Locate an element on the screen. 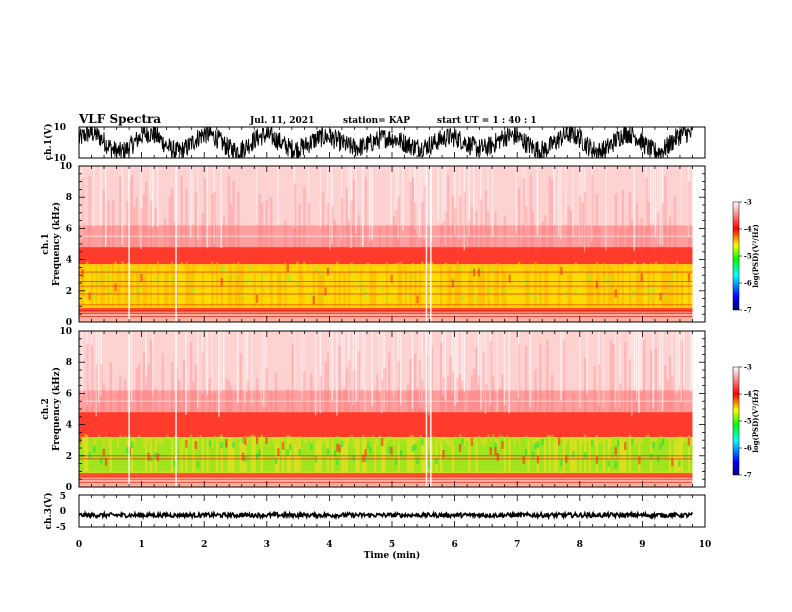  time-tick-label: 5 is located at coordinates (392, 545).